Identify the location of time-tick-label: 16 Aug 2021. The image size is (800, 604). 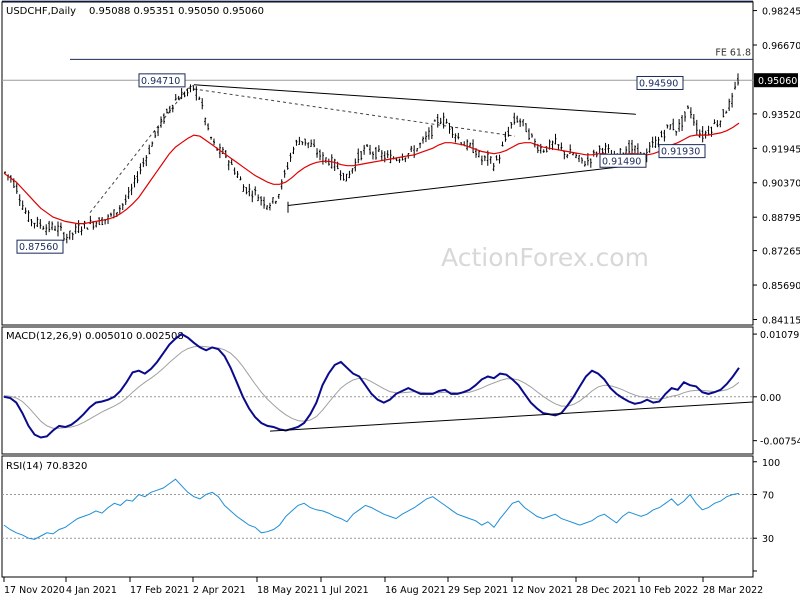
(415, 590).